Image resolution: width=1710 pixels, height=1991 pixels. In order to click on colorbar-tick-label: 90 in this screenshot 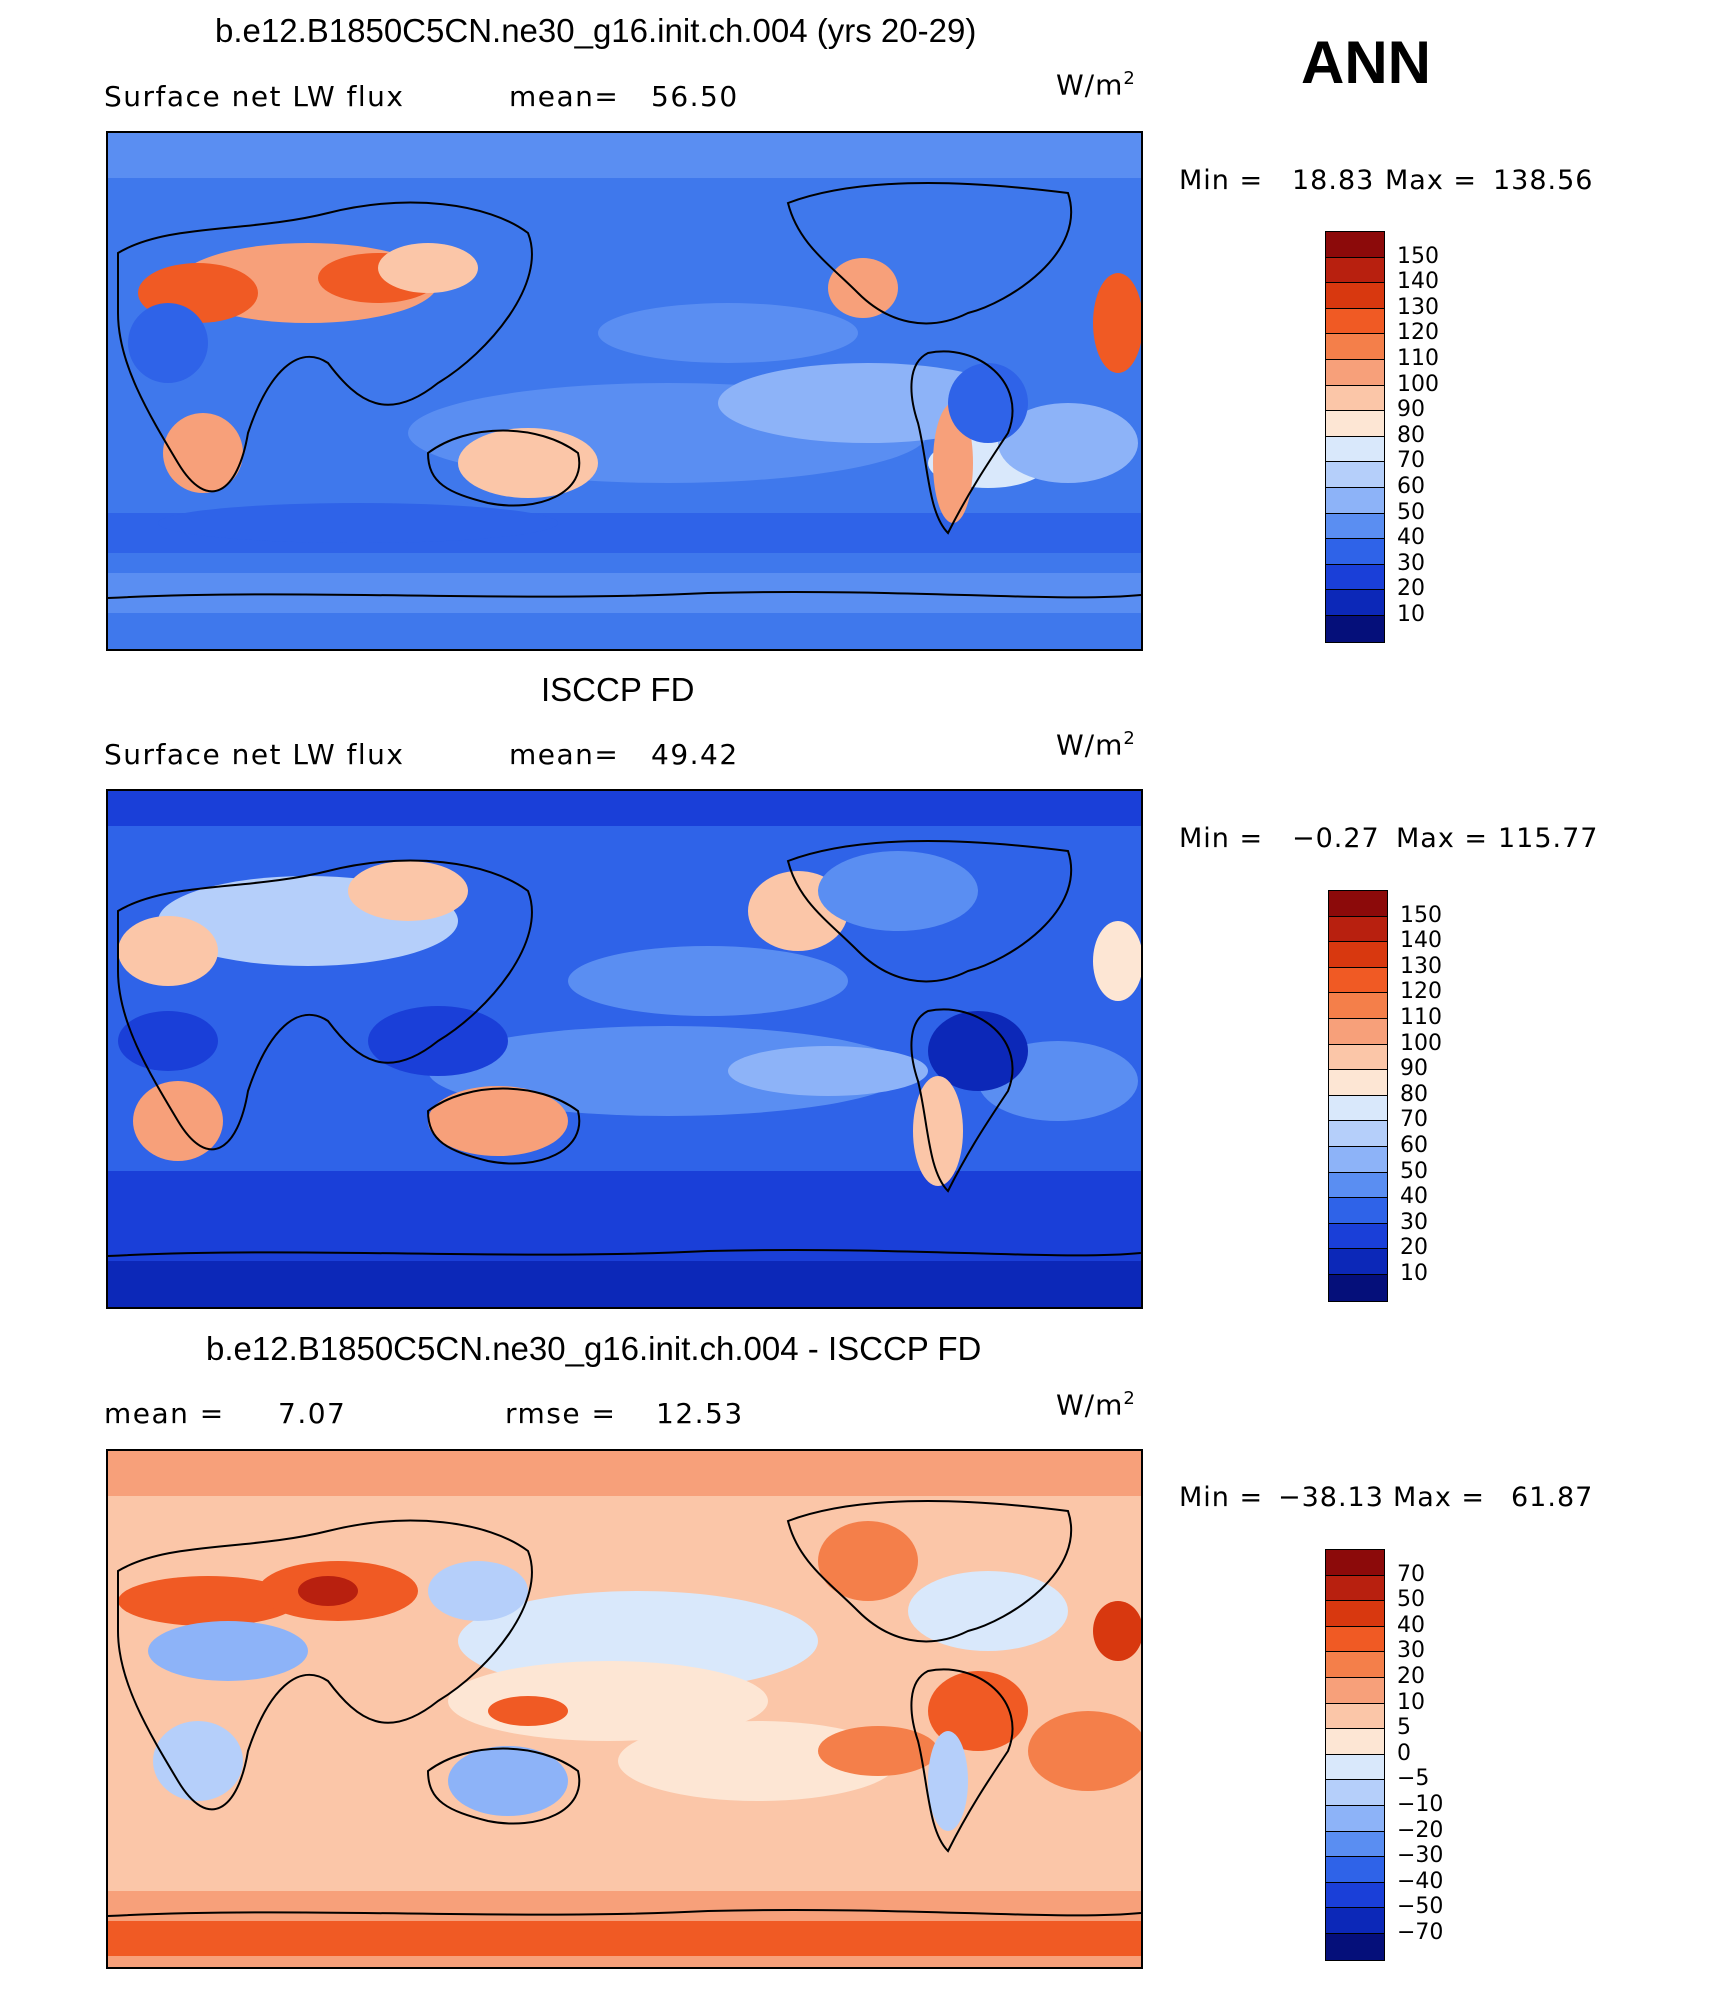, I will do `click(1414, 1069)`.